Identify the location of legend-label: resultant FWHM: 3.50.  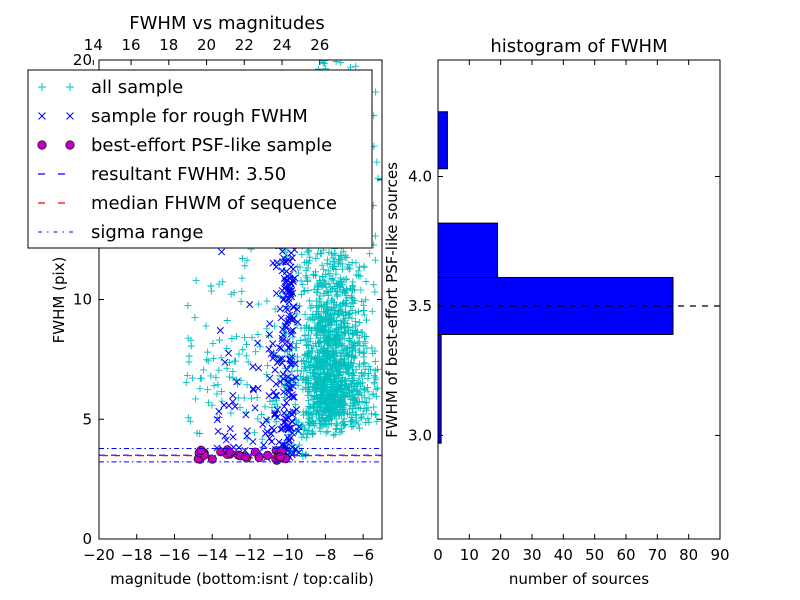
(188, 174).